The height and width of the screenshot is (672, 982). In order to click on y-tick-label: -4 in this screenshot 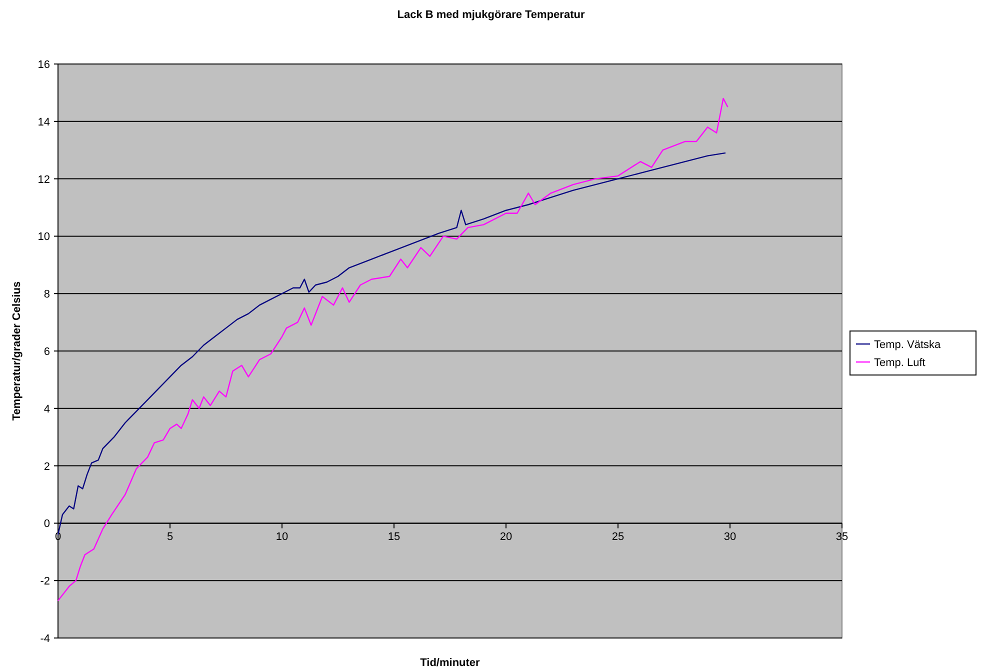, I will do `click(45, 639)`.